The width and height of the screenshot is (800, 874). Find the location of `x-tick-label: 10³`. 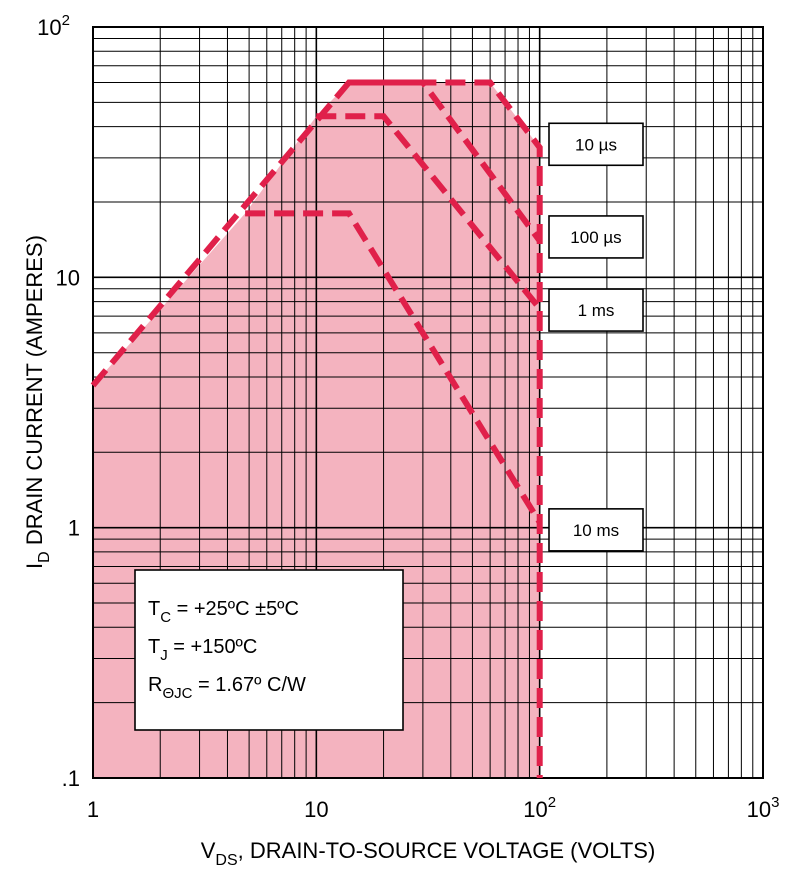

x-tick-label: 10³ is located at coordinates (763, 808).